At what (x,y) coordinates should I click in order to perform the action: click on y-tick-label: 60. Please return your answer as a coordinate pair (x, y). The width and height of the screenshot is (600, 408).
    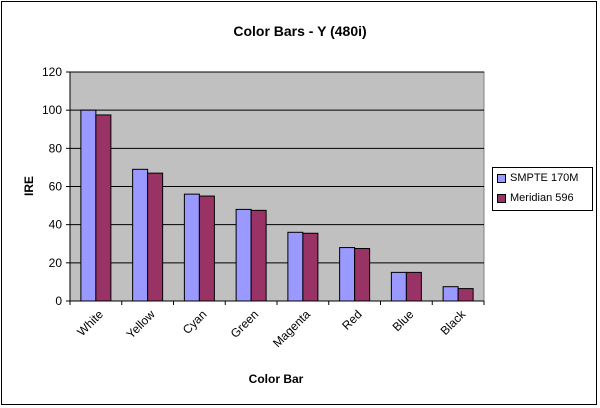
    Looking at the image, I should click on (56, 187).